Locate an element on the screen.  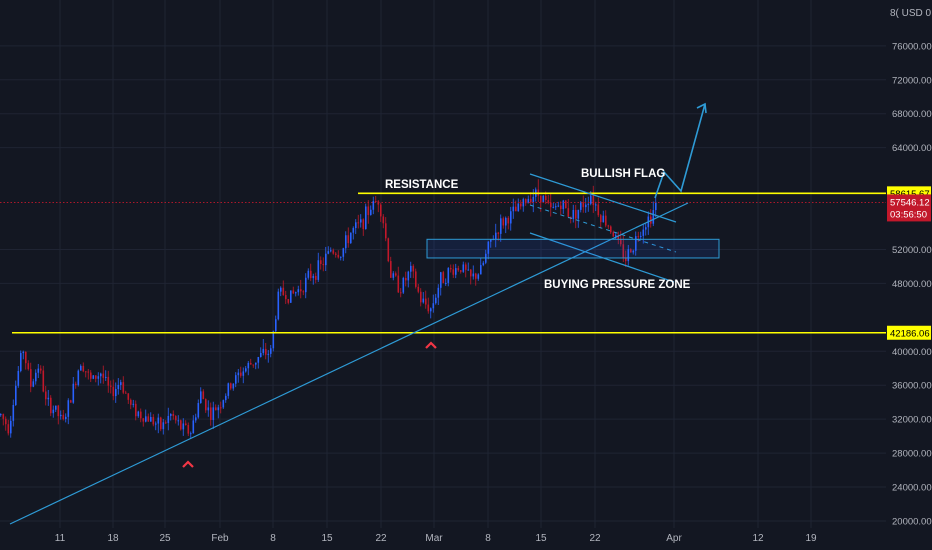
current-price-tag is located at coordinates (909, 208).